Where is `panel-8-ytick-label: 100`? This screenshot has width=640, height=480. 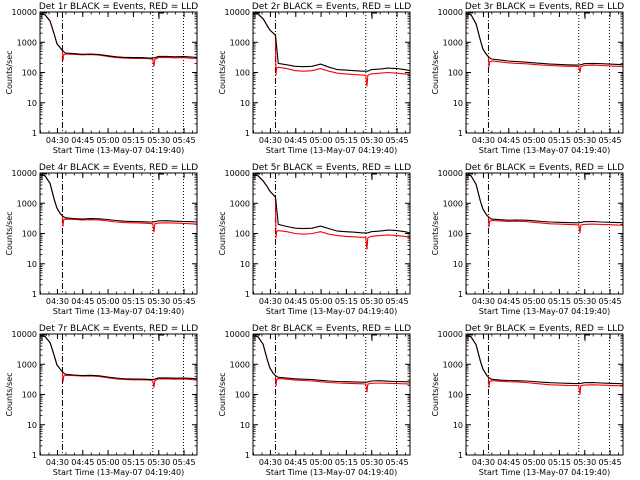 panel-8-ytick-label: 100 is located at coordinates (242, 395).